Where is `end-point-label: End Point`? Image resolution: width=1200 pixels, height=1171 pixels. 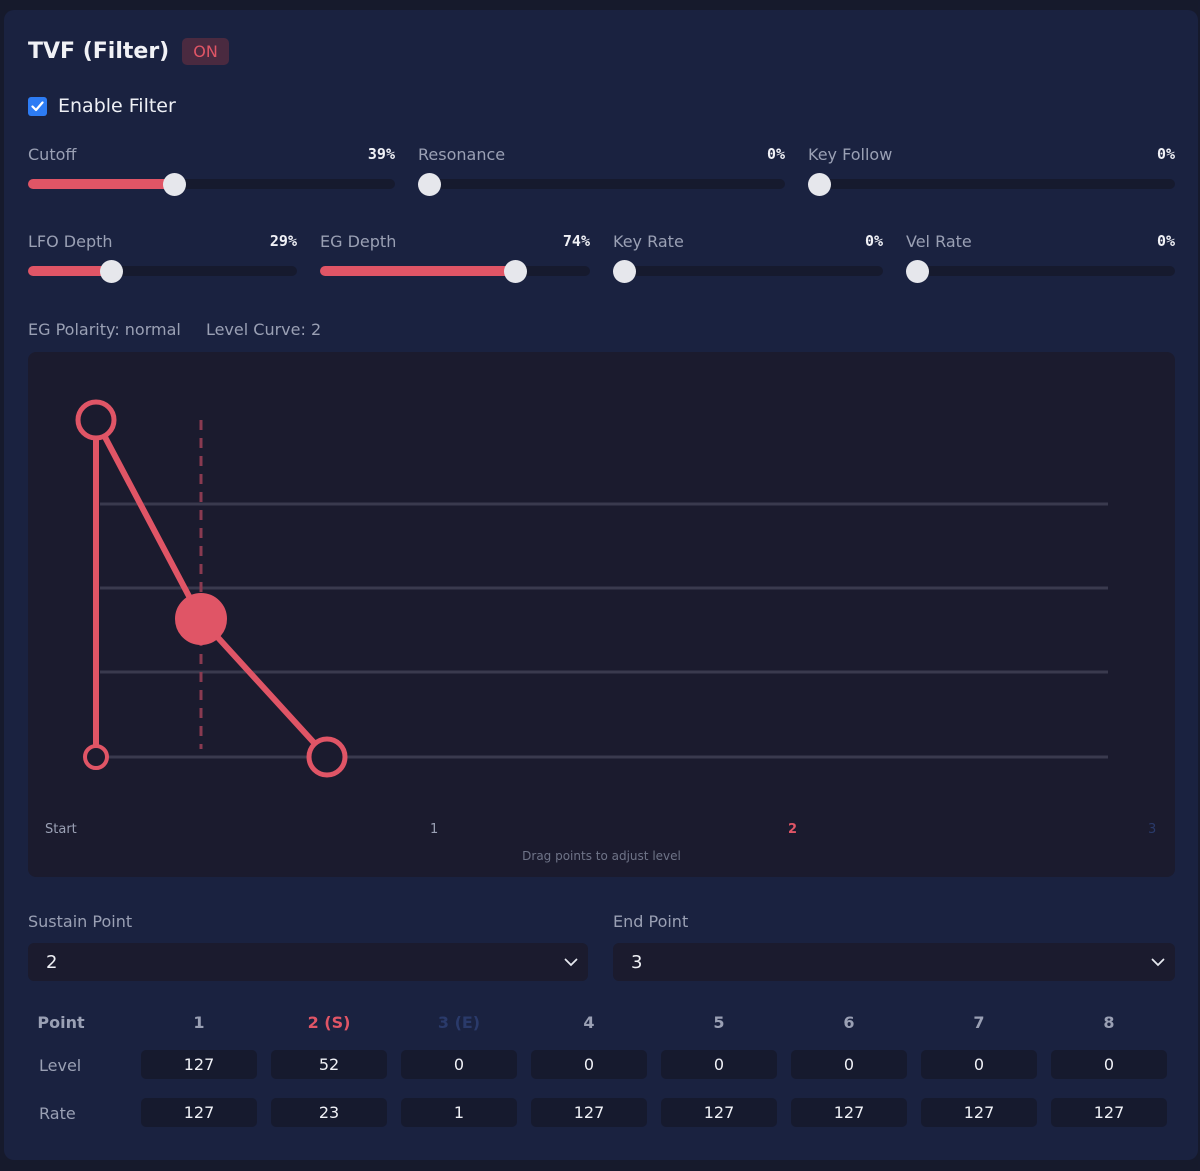
end-point-label: End Point is located at coordinates (651, 921).